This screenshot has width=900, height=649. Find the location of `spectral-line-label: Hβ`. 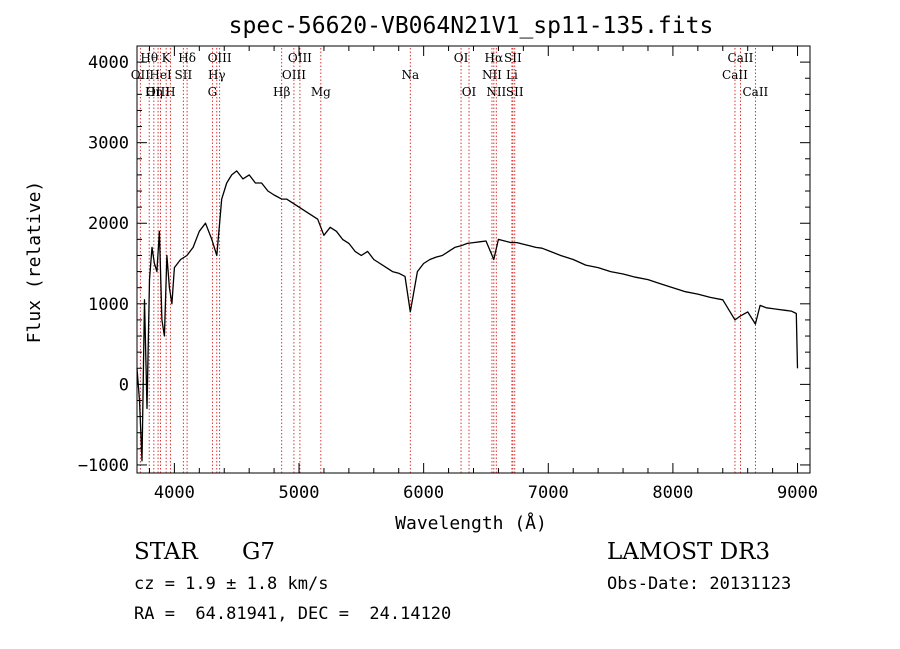

spectral-line-label: Hβ is located at coordinates (281, 92).